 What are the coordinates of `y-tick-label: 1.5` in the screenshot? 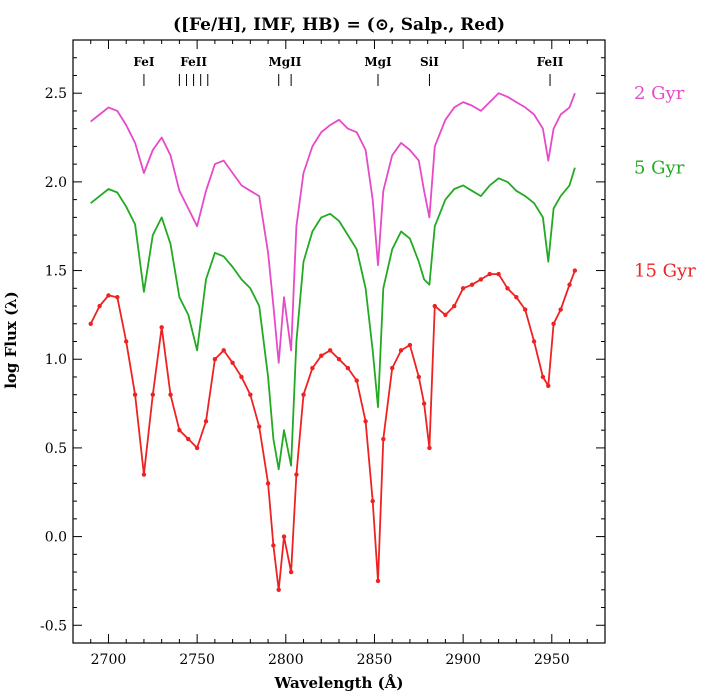 It's located at (56, 272).